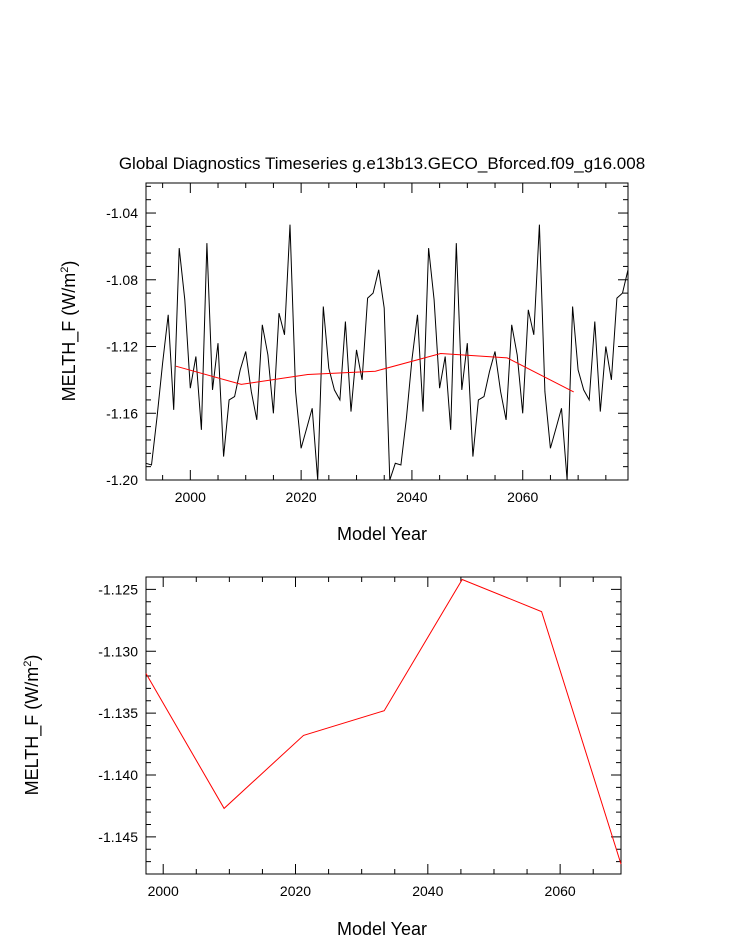 The height and width of the screenshot is (945, 733). What do you see at coordinates (295, 891) in the screenshot?
I see `bottom-x-tick-label: 2020` at bounding box center [295, 891].